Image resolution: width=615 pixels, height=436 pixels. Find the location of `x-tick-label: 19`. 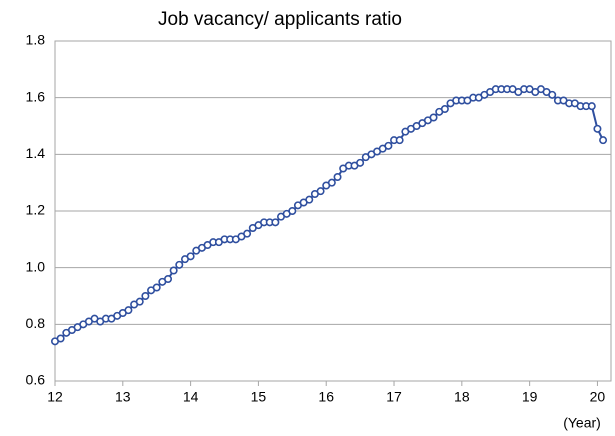

x-tick-label: 19 is located at coordinates (530, 397).